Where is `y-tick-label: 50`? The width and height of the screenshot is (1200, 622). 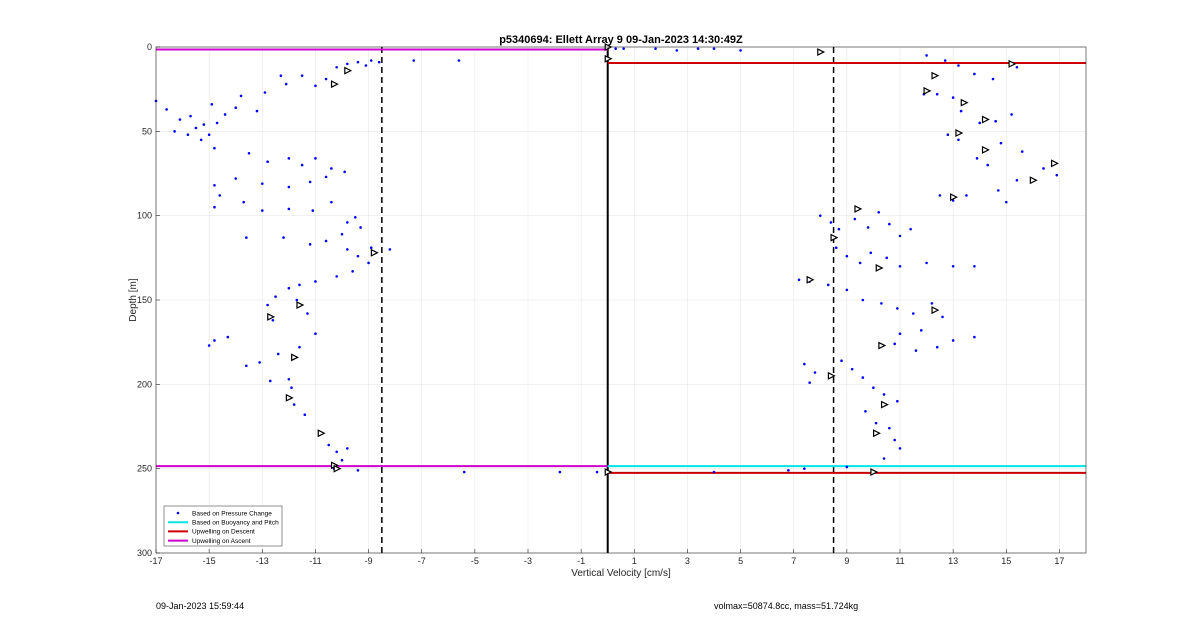
y-tick-label: 50 is located at coordinates (147, 131).